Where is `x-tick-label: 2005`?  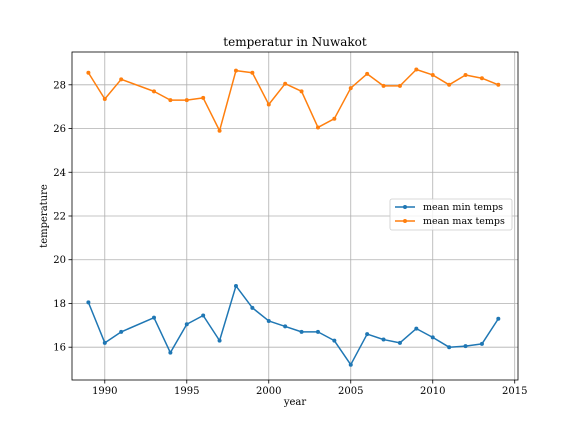
x-tick-label: 2005 is located at coordinates (350, 391).